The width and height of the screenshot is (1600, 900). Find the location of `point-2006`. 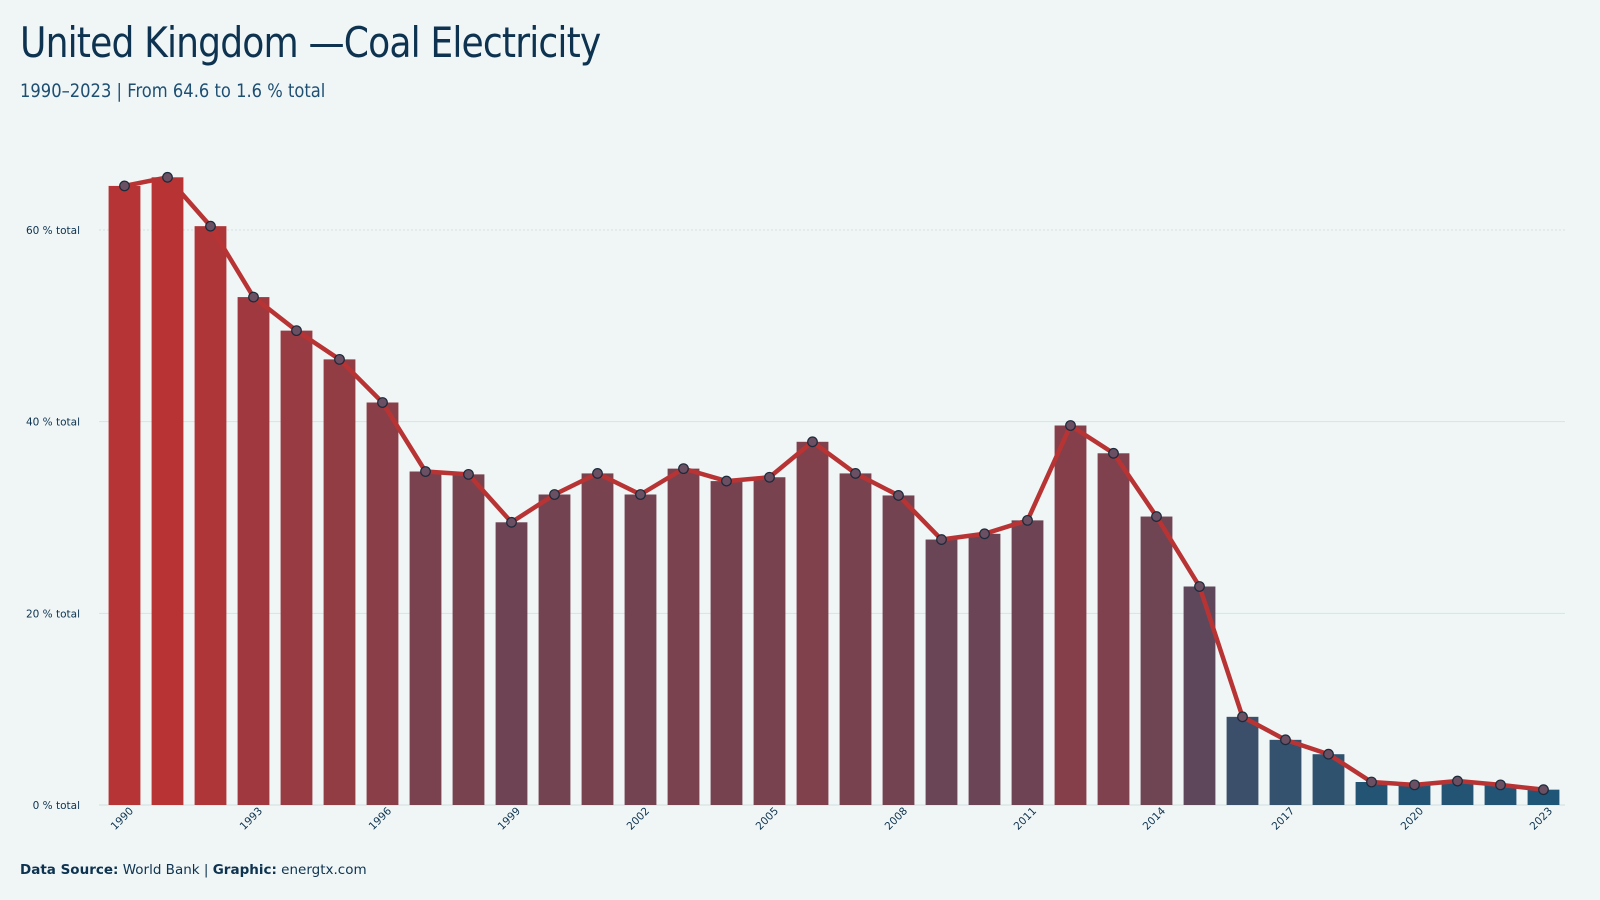

point-2006 is located at coordinates (812, 442).